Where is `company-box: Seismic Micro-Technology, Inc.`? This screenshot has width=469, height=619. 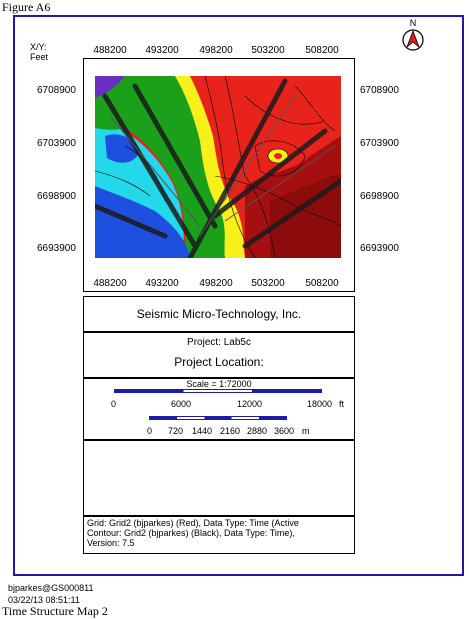 company-box: Seismic Micro-Technology, Inc. is located at coordinates (219, 314).